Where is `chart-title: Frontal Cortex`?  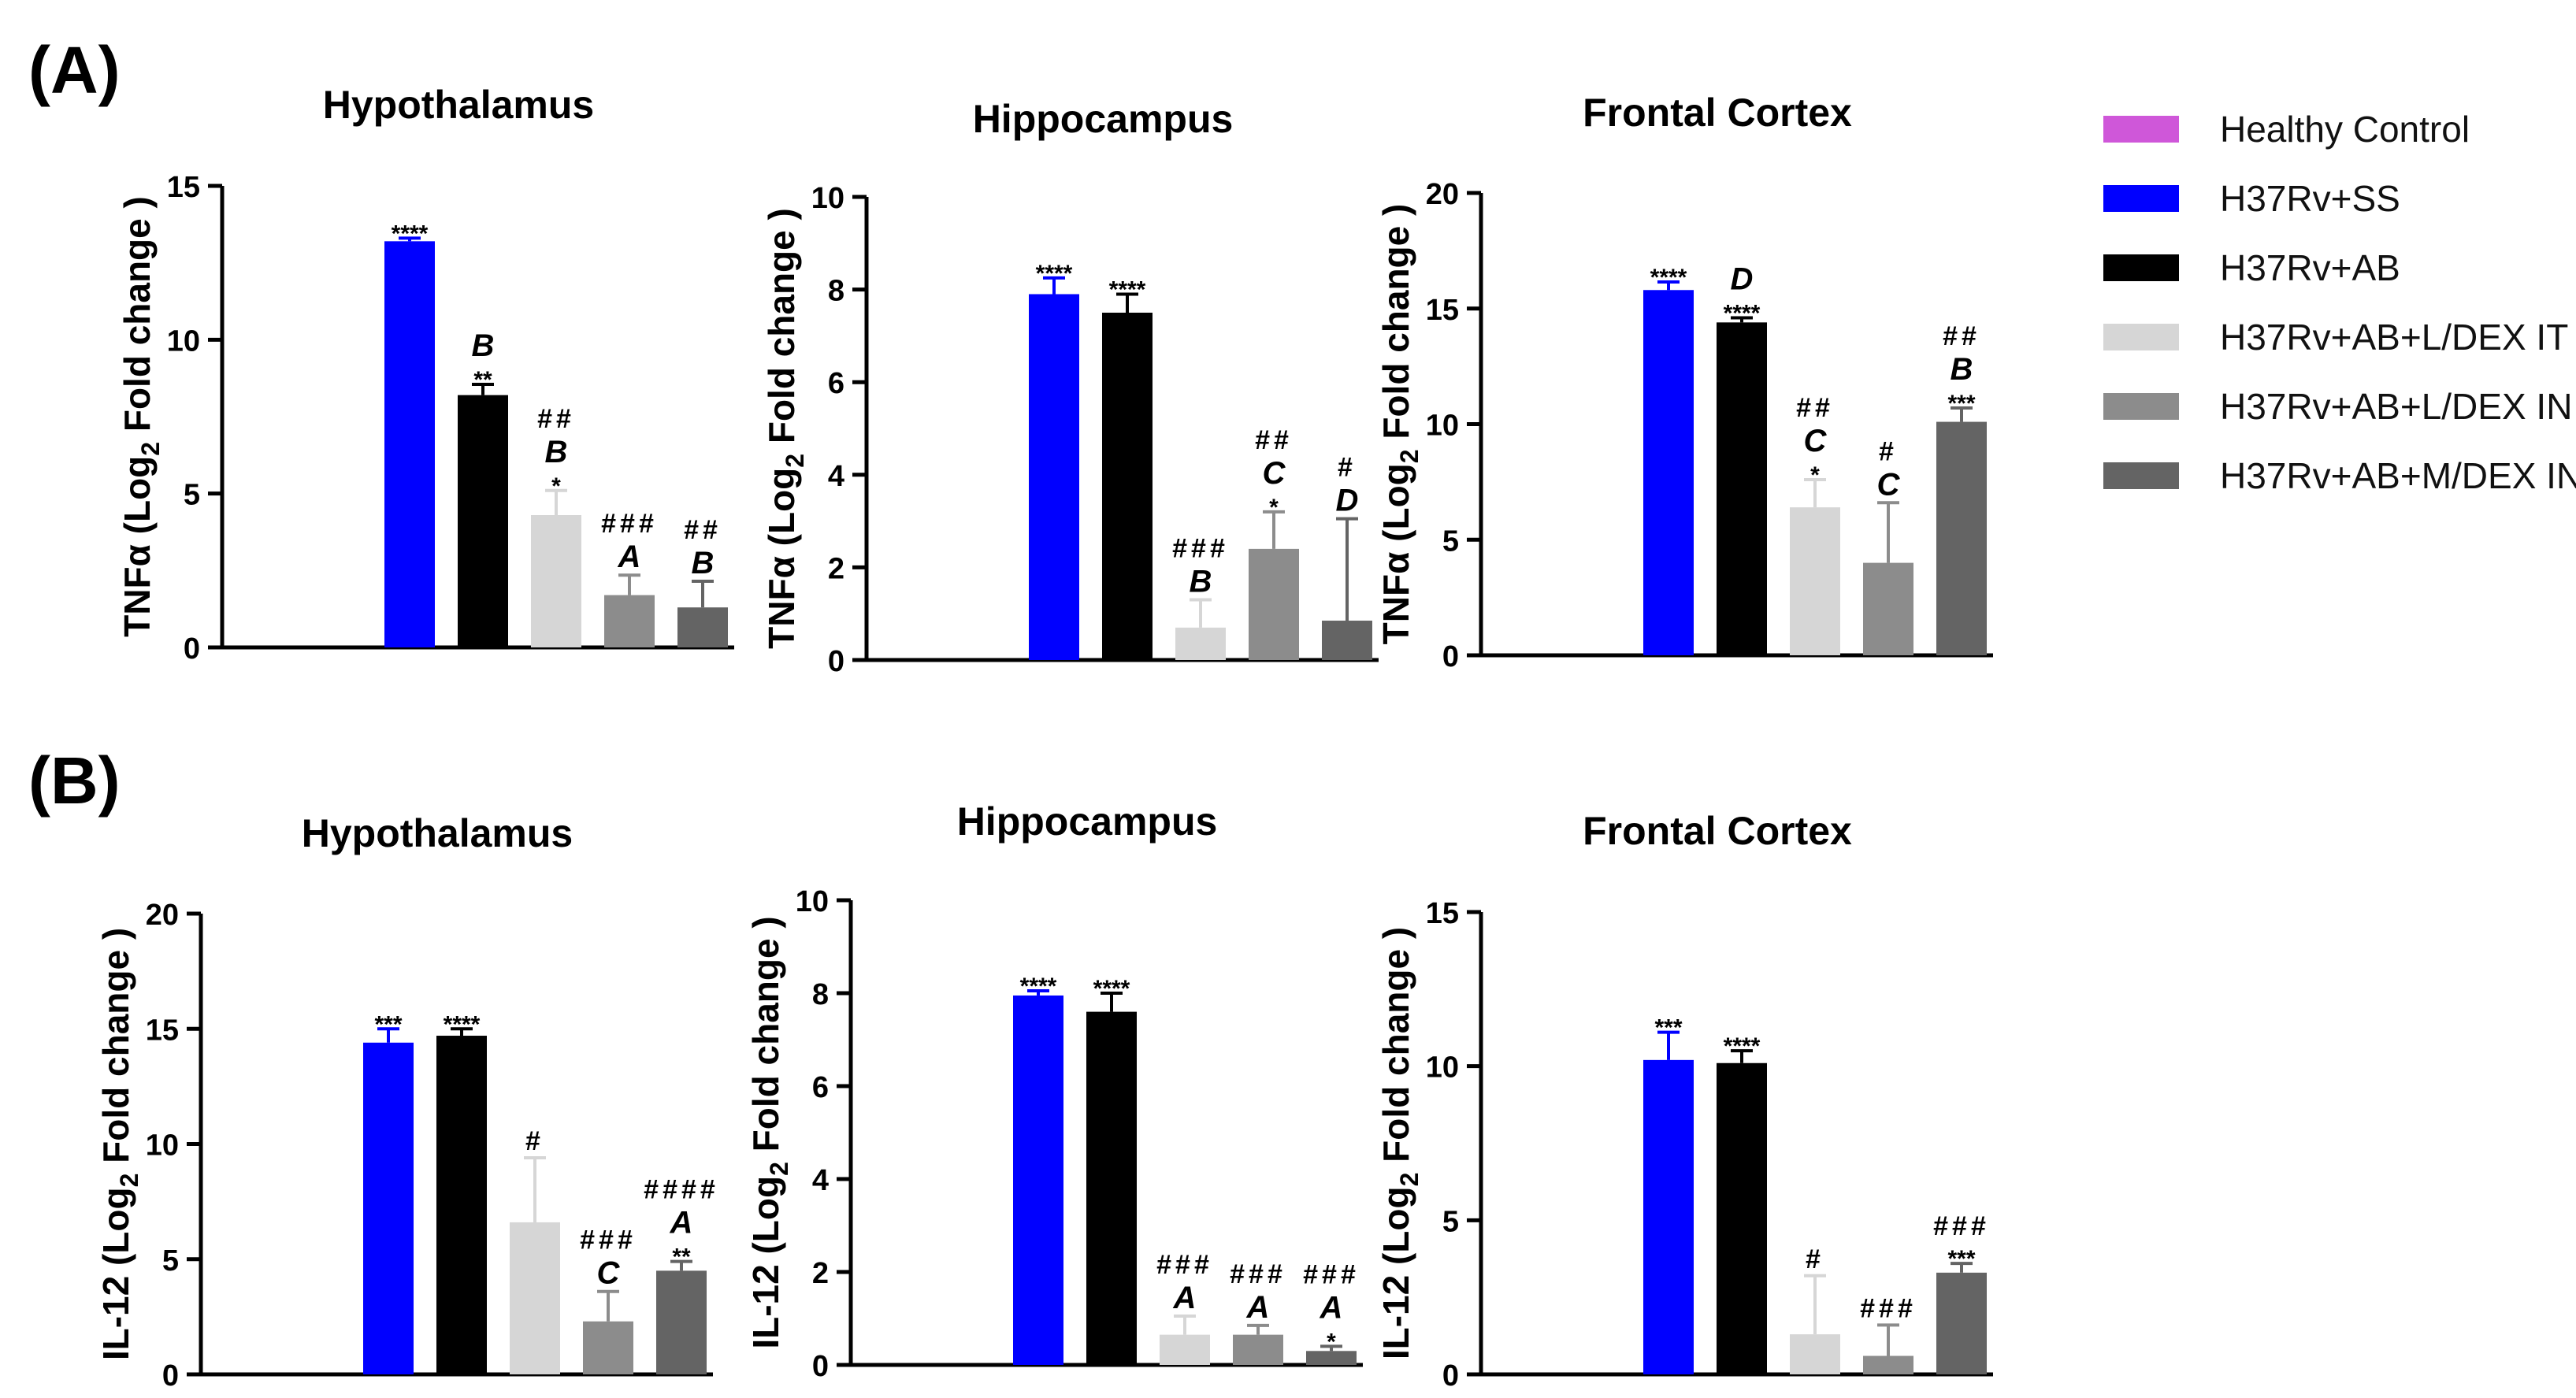 chart-title: Frontal Cortex is located at coordinates (1717, 831).